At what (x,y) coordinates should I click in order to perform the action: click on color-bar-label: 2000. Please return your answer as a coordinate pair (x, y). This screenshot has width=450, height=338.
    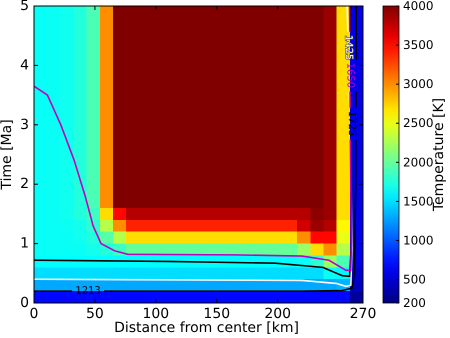
    Looking at the image, I should click on (418, 162).